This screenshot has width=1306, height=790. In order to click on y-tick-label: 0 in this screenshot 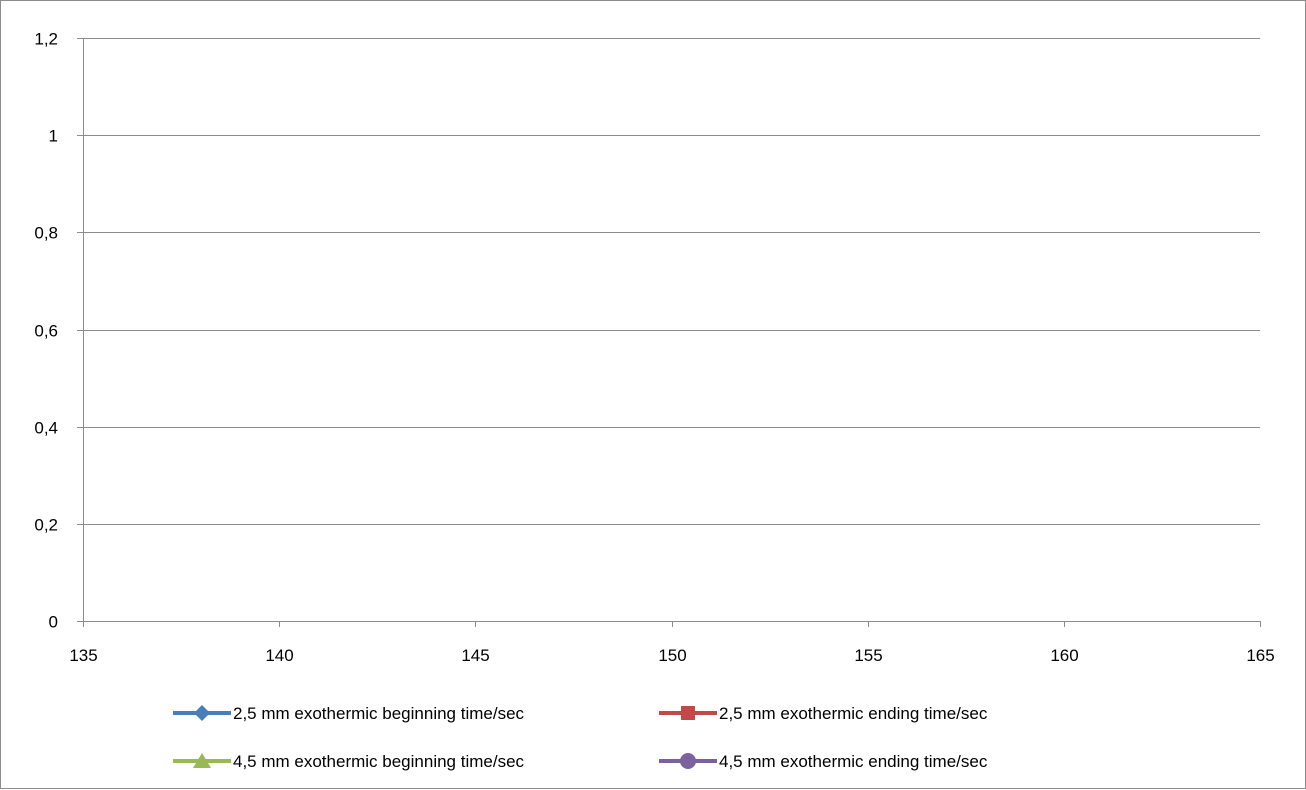, I will do `click(53, 622)`.